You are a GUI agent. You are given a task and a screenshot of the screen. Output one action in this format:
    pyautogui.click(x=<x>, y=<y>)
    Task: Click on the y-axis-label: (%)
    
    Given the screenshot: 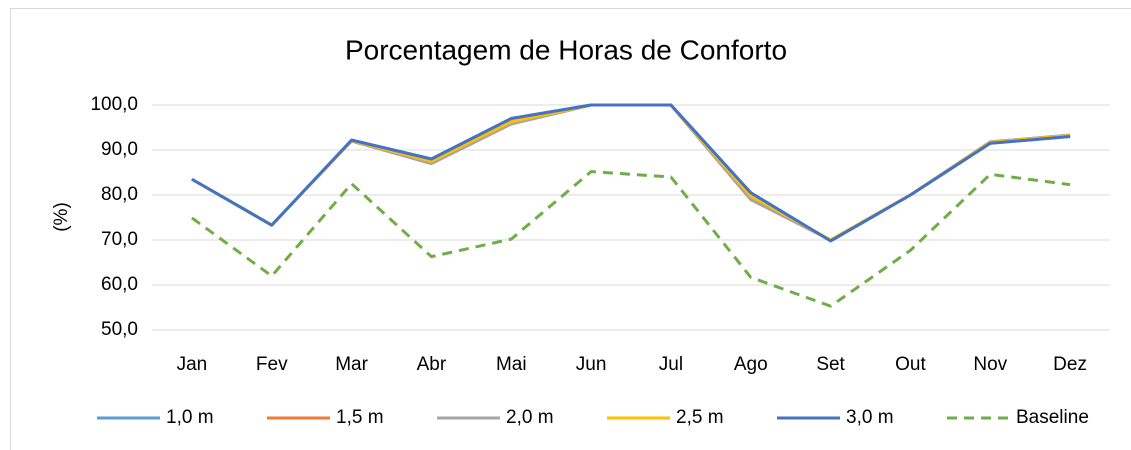 What is the action you would take?
    pyautogui.click(x=61, y=217)
    